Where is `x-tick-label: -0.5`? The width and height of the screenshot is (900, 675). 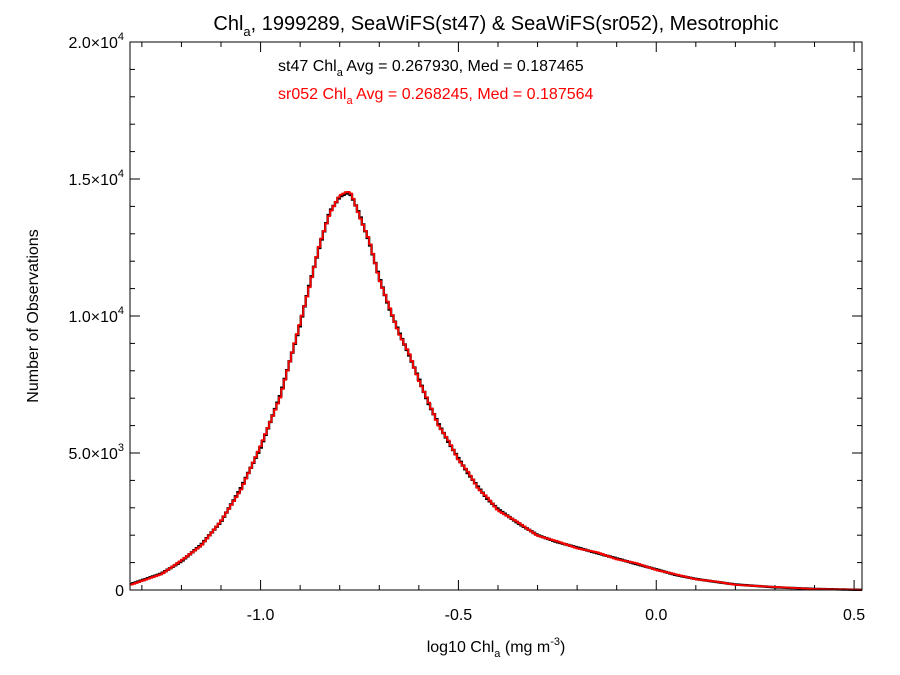
x-tick-label: -0.5 is located at coordinates (459, 615).